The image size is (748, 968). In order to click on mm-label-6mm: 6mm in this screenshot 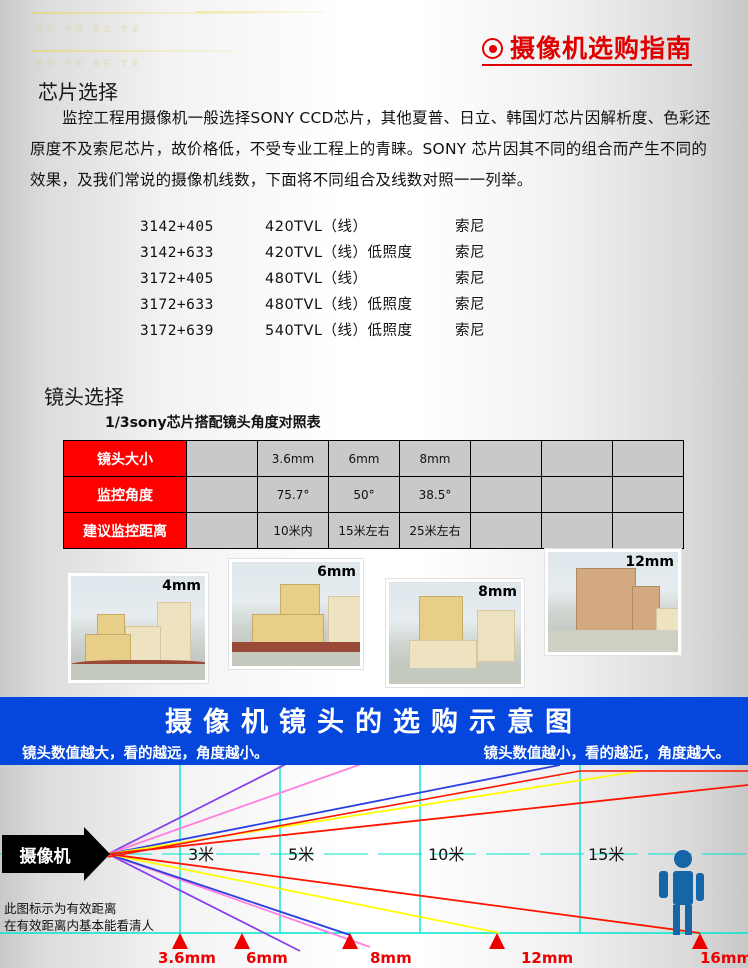, I will do `click(267, 958)`.